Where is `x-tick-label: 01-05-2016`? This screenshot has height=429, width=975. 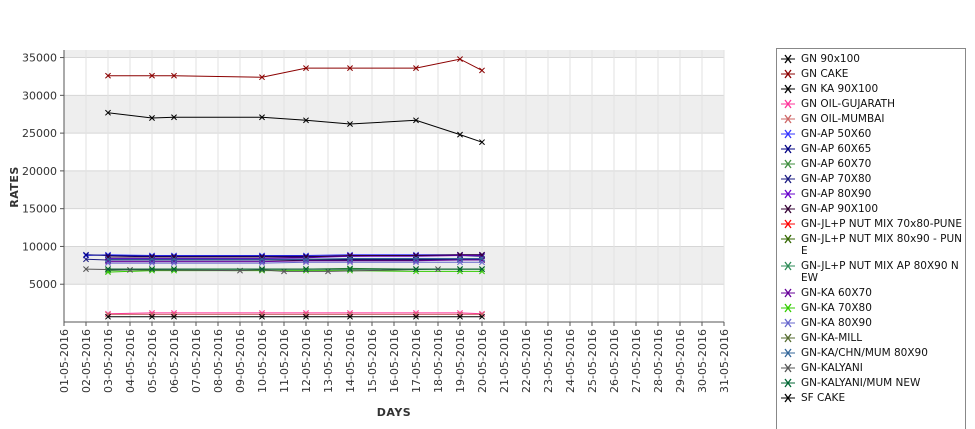
x-tick-label: 01-05-2016 is located at coordinates (64, 361).